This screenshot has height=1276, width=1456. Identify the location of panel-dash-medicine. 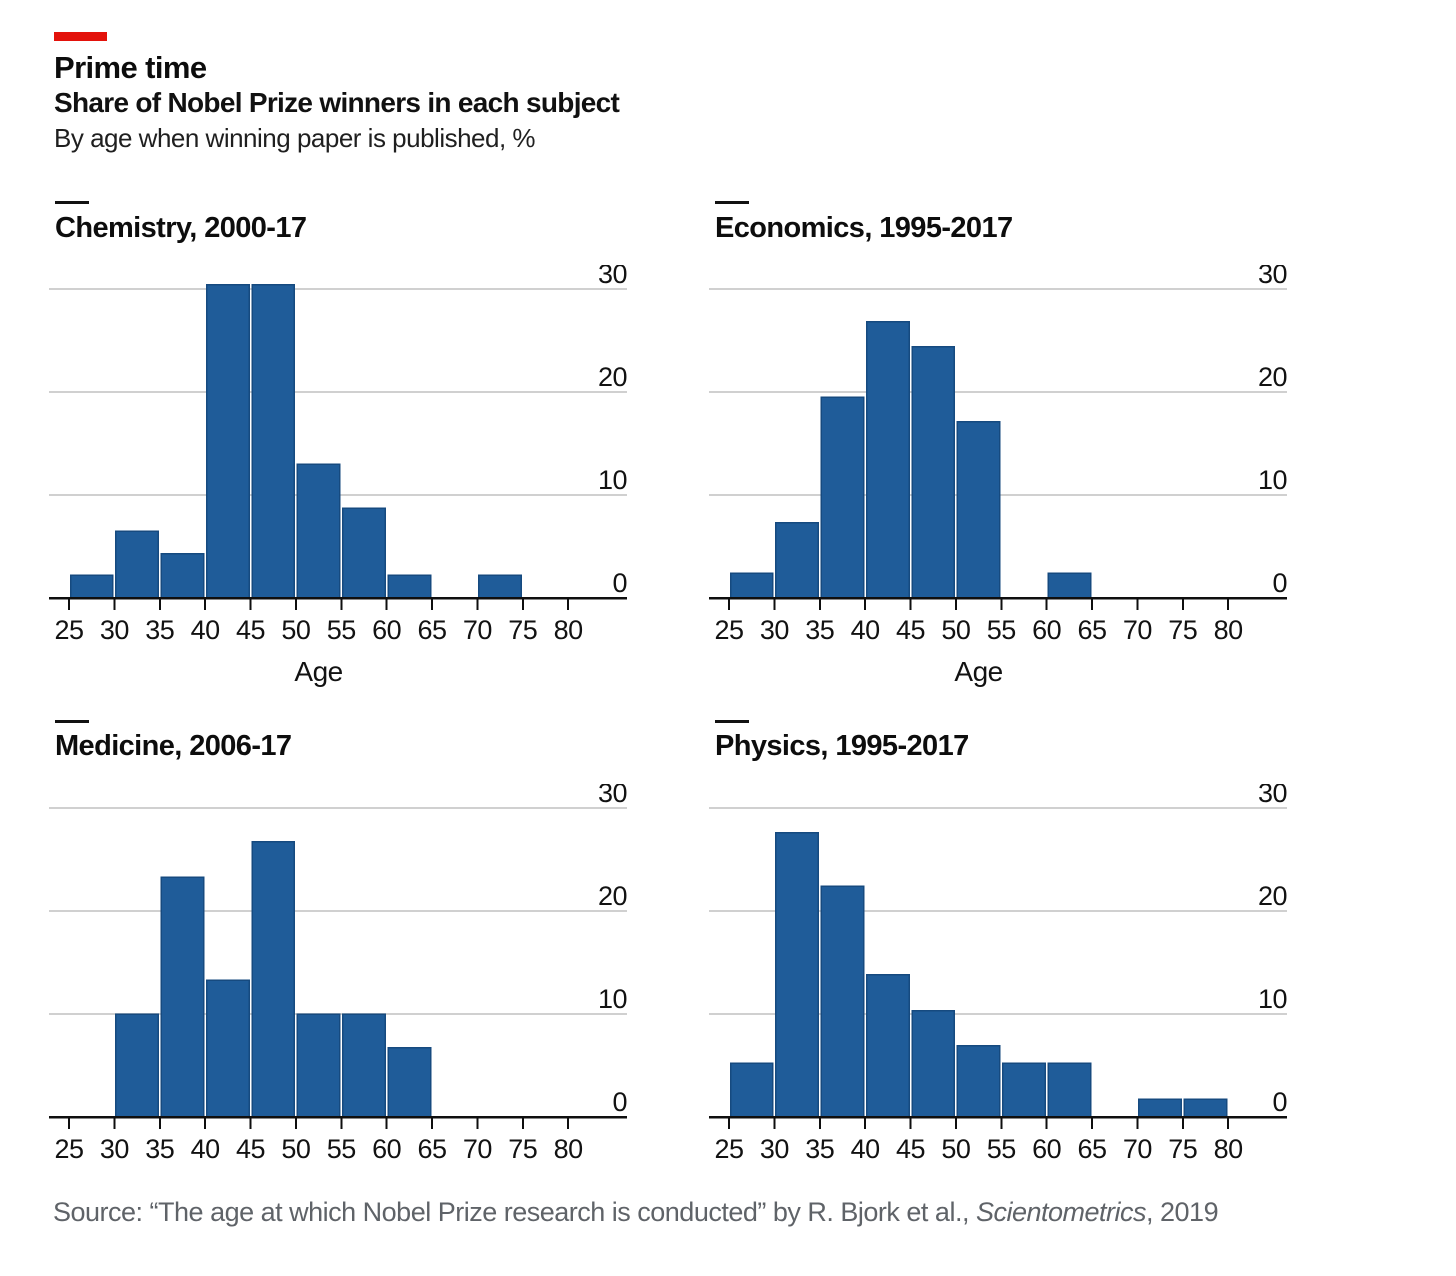
(72, 721).